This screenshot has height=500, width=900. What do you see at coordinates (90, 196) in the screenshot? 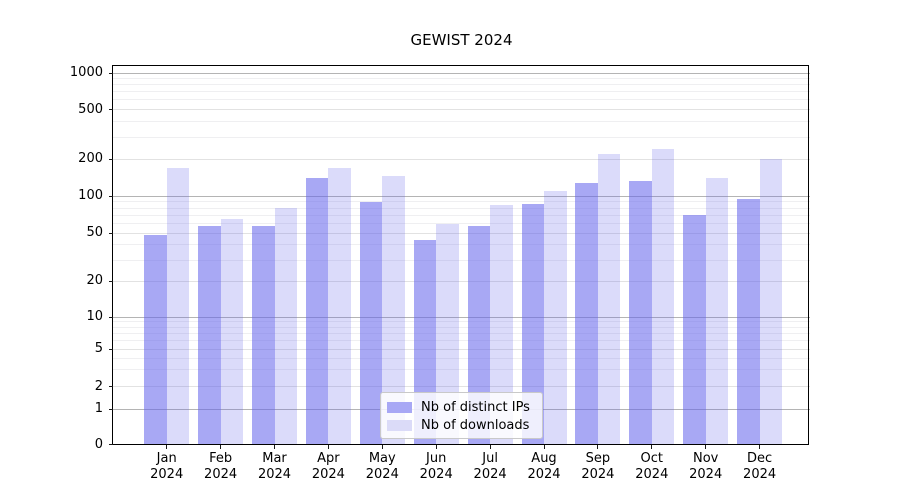
I see `y-tick-label-100: 100` at bounding box center [90, 196].